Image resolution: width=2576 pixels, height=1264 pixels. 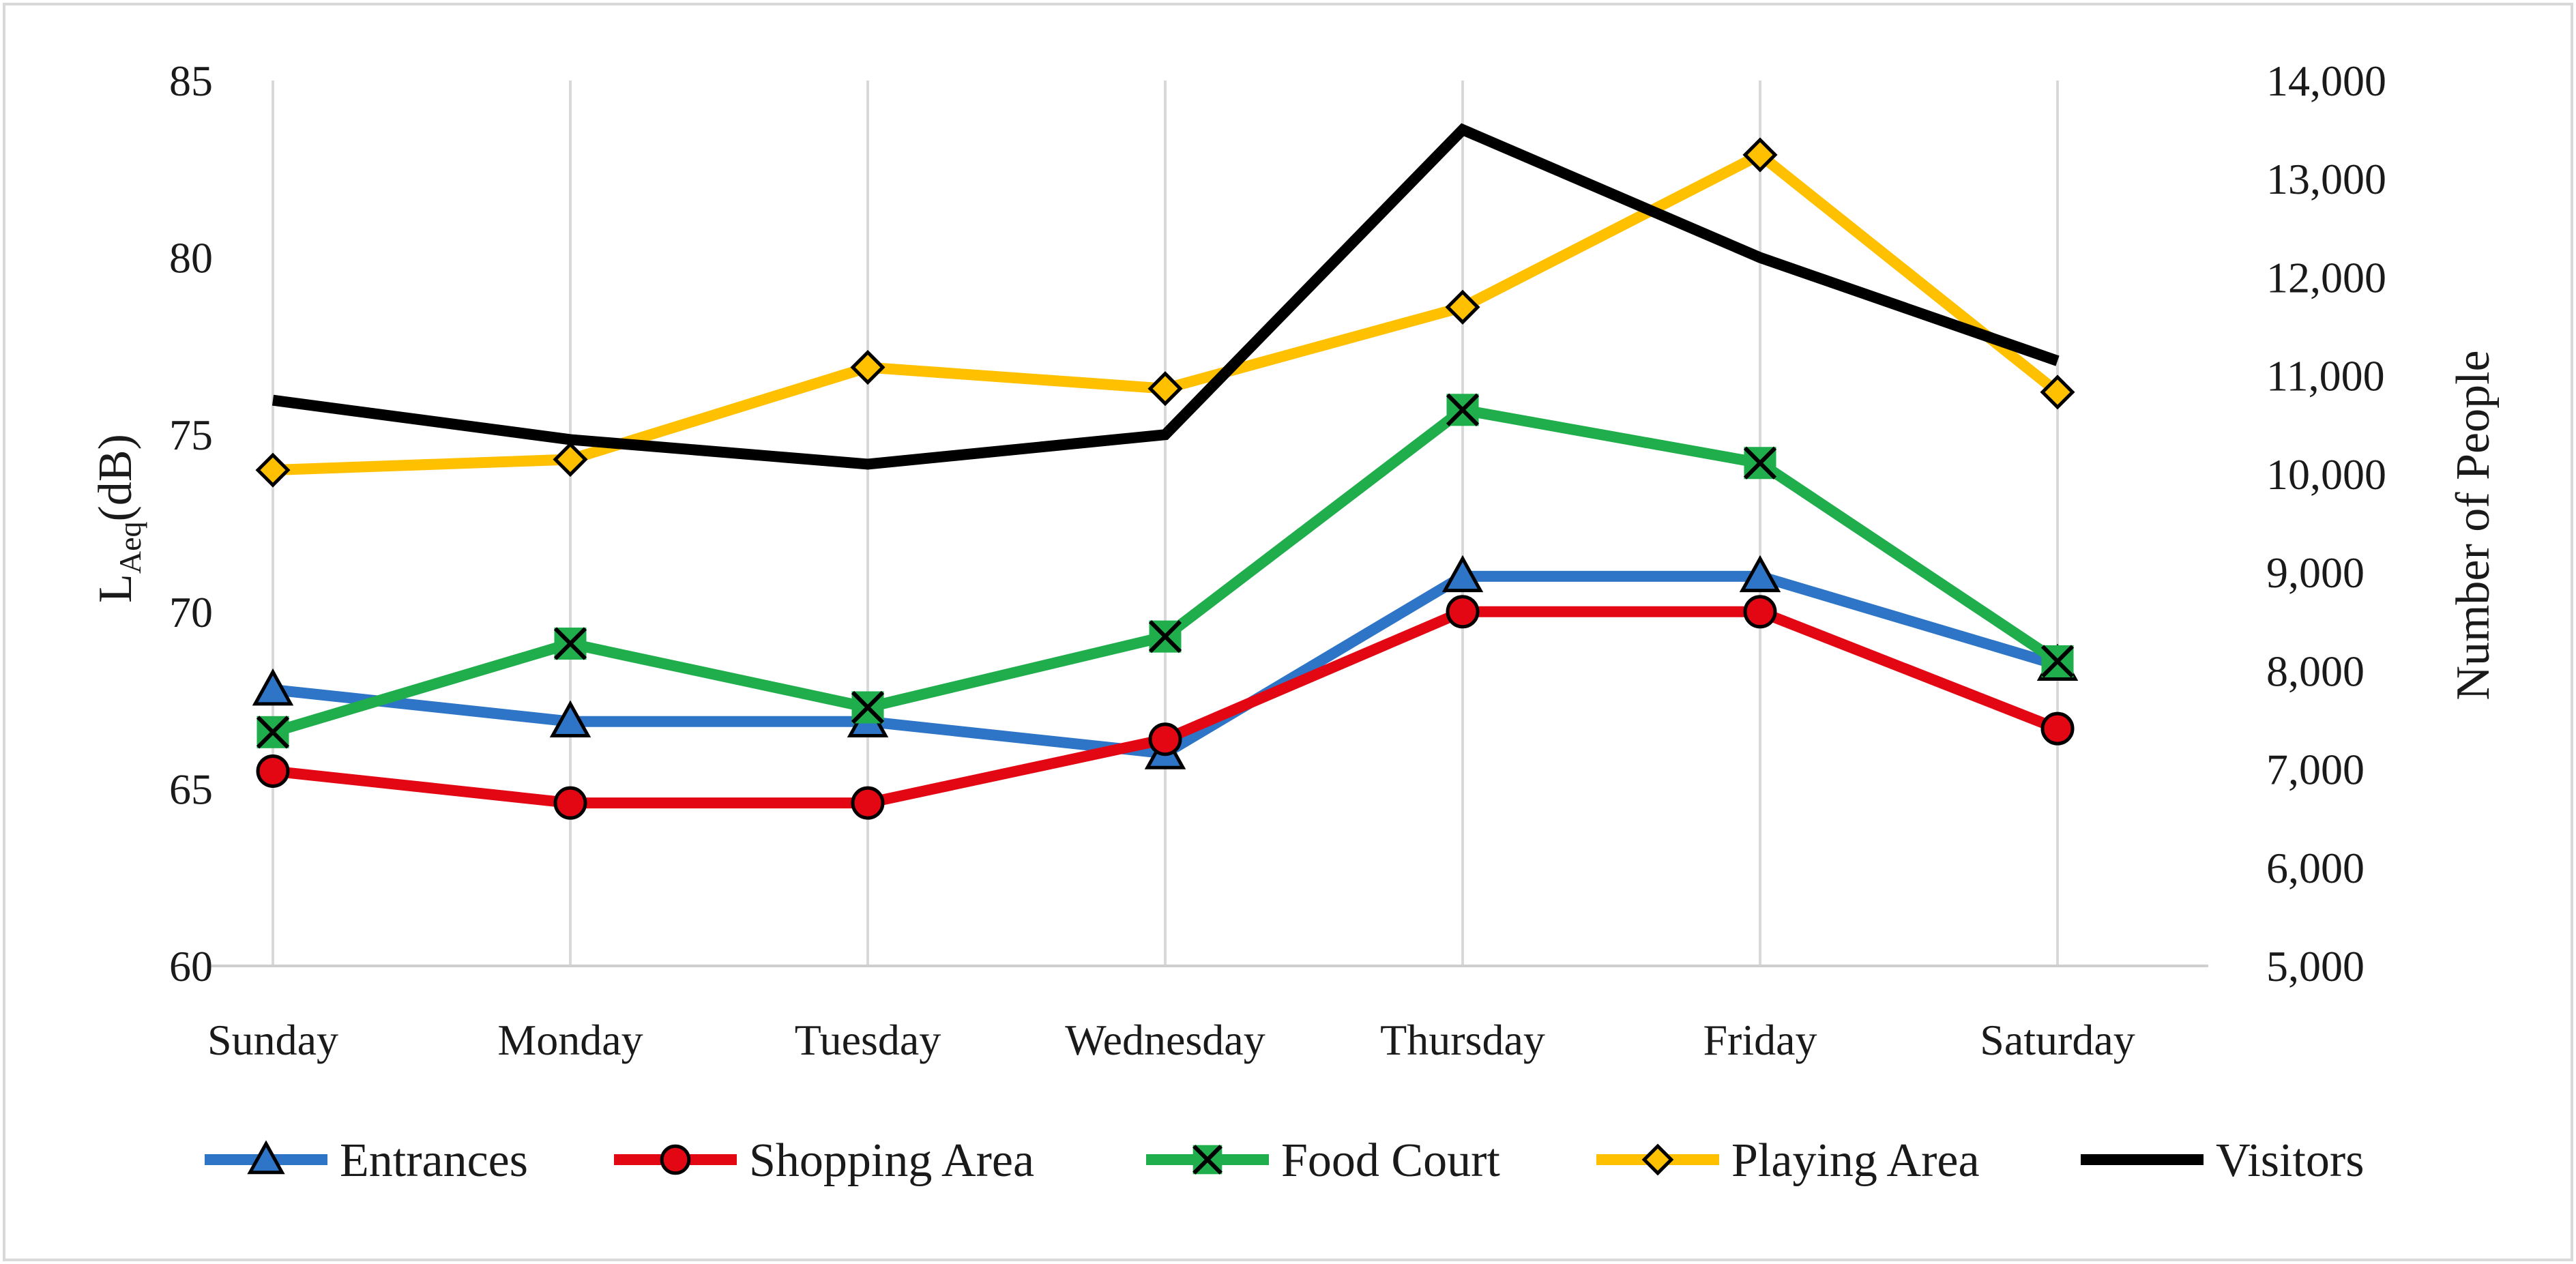 I want to click on y-left-tick-label: 70, so click(x=191, y=612).